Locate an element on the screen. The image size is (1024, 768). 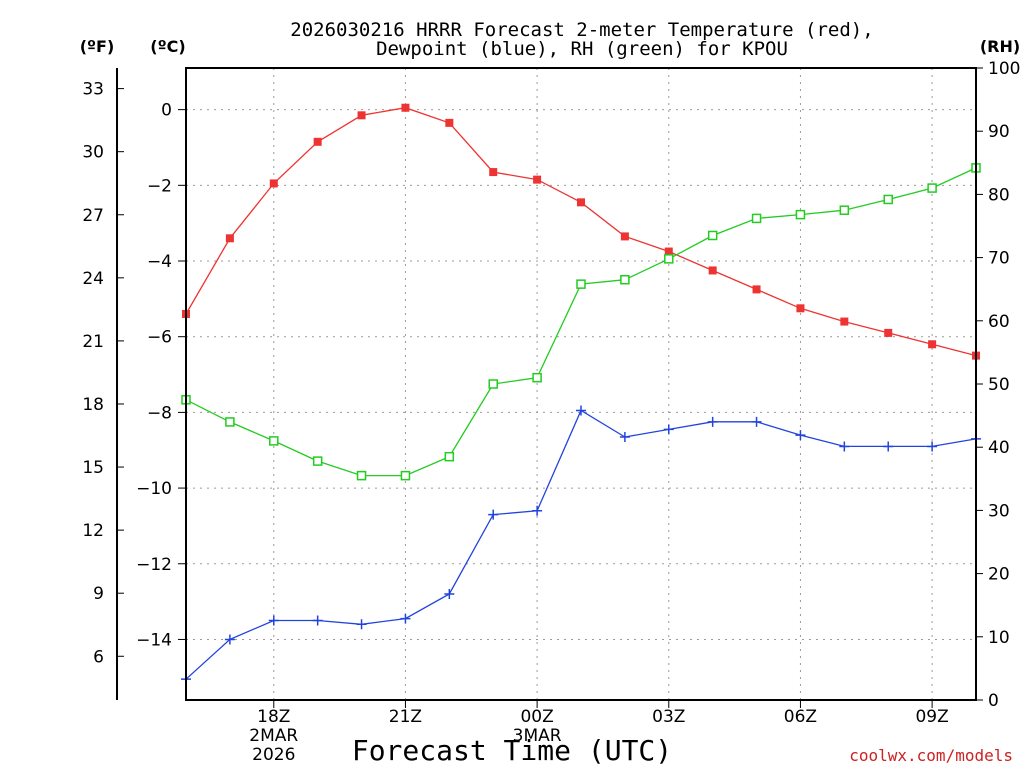
fahrenheit-unit-label: (ºF) is located at coordinates (97, 46).